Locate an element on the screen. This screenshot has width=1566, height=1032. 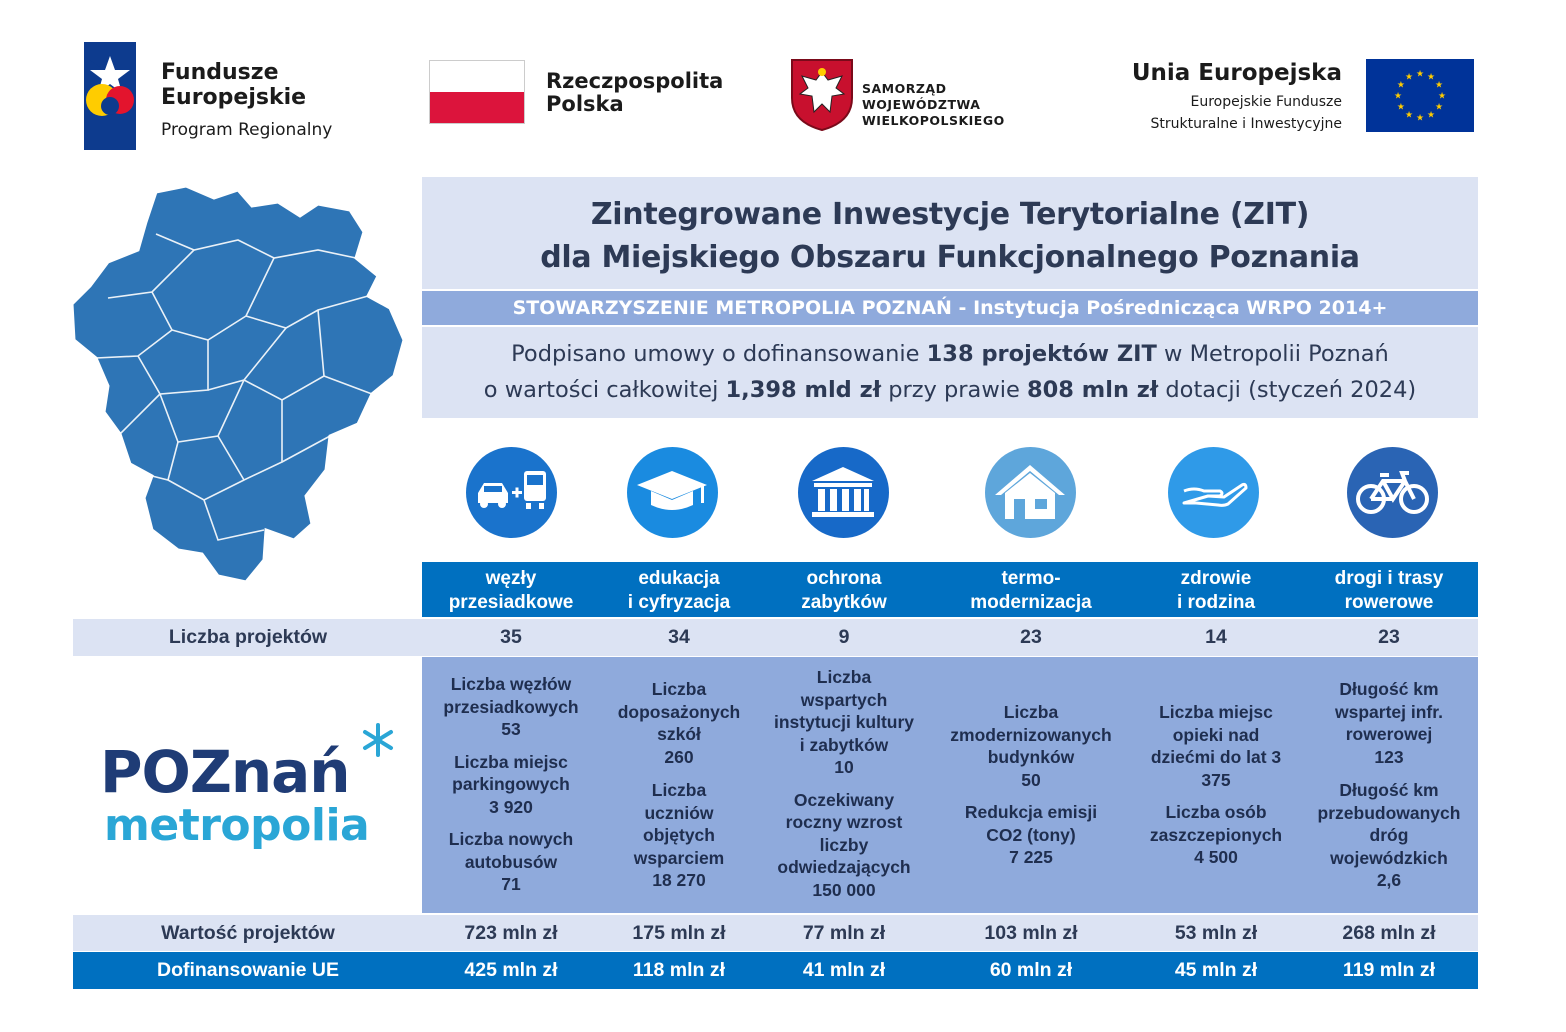
category-header-bar is located at coordinates (950, 589).